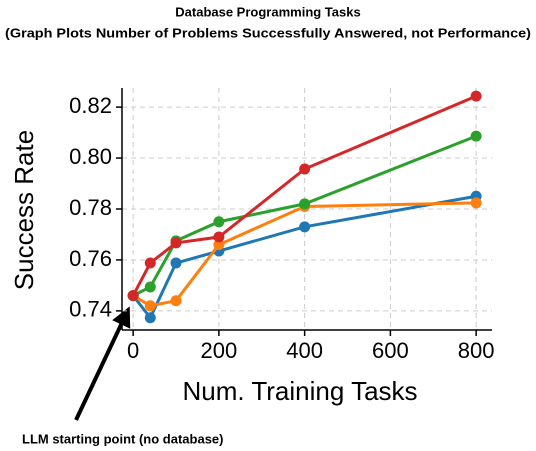 This screenshot has width=536, height=451. I want to click on y-tick-label: 0.76, so click(90, 258).